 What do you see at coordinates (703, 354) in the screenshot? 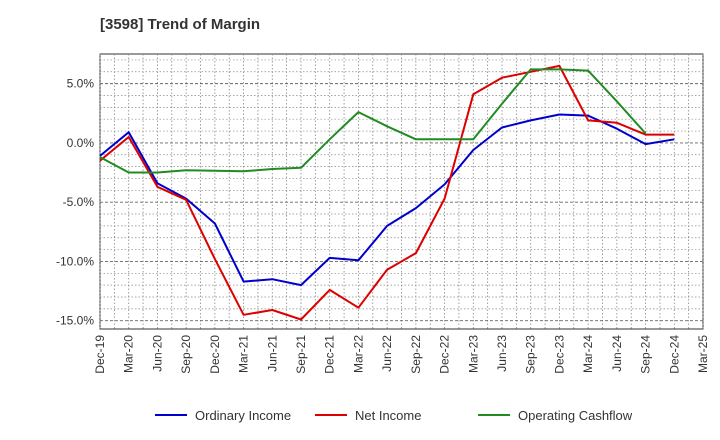
I see `x-tick-label: Mar-25` at bounding box center [703, 354].